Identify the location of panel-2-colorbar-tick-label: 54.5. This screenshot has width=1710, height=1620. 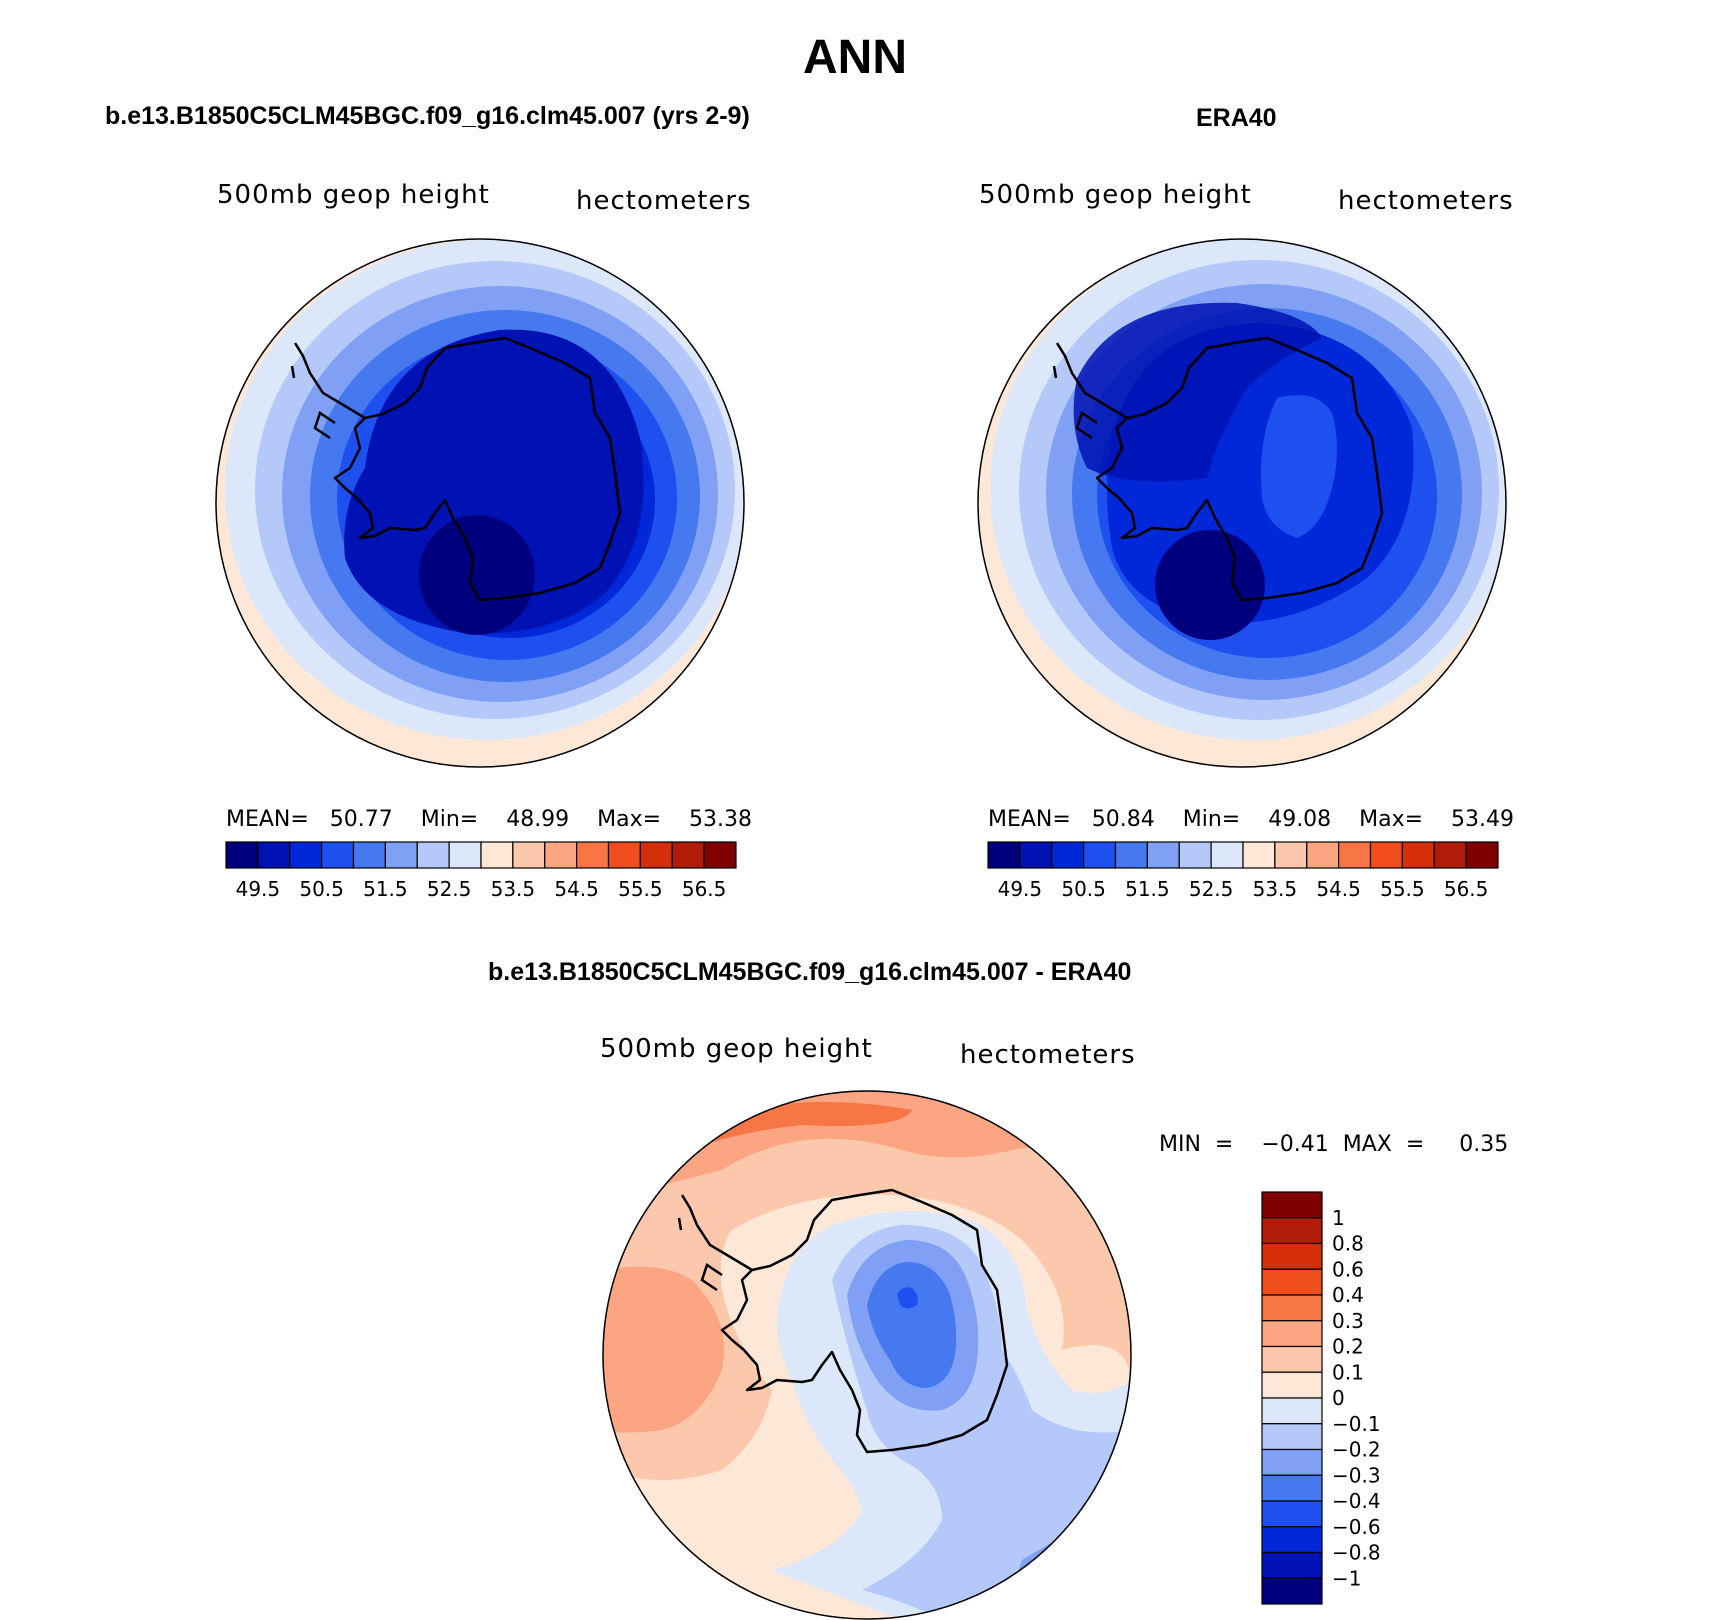
(1338, 889).